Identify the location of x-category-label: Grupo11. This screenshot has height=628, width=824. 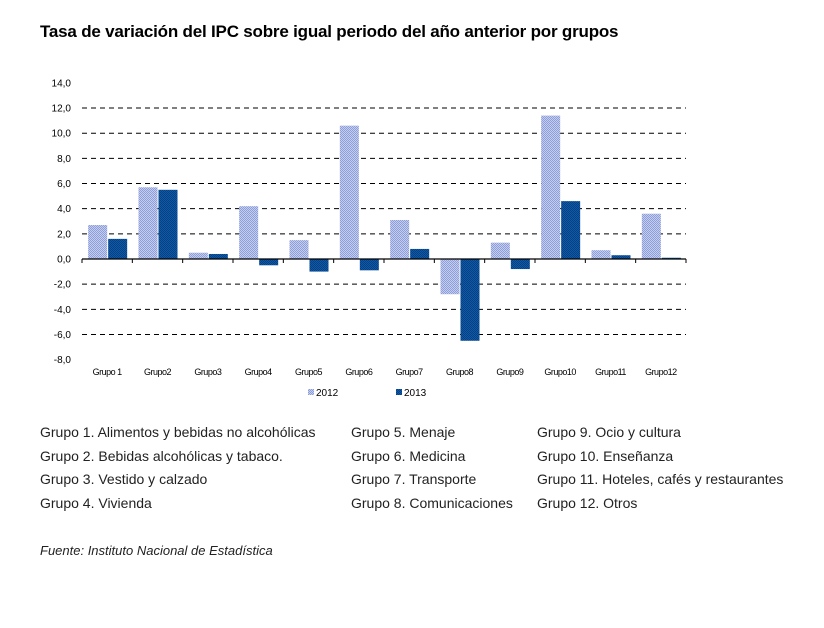
(610, 372).